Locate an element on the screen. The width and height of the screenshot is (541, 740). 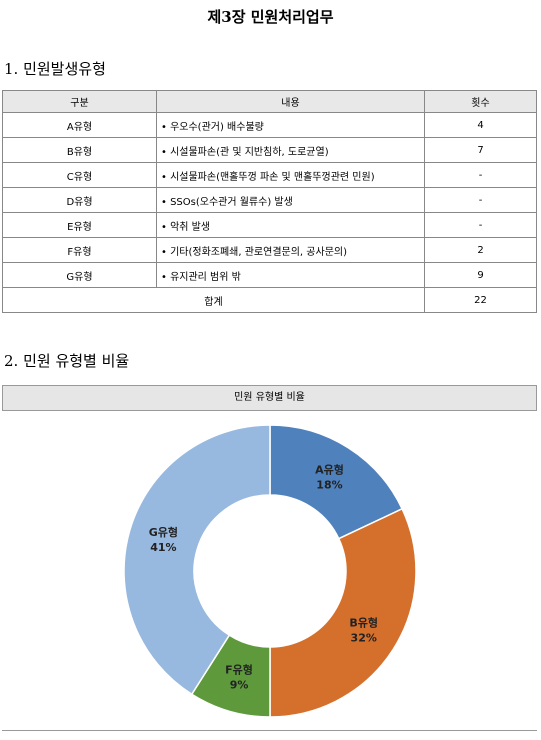
table-row: B유형 • 시설물파손(관 및 지반침하, 도로균열) 7 is located at coordinates (269, 150).